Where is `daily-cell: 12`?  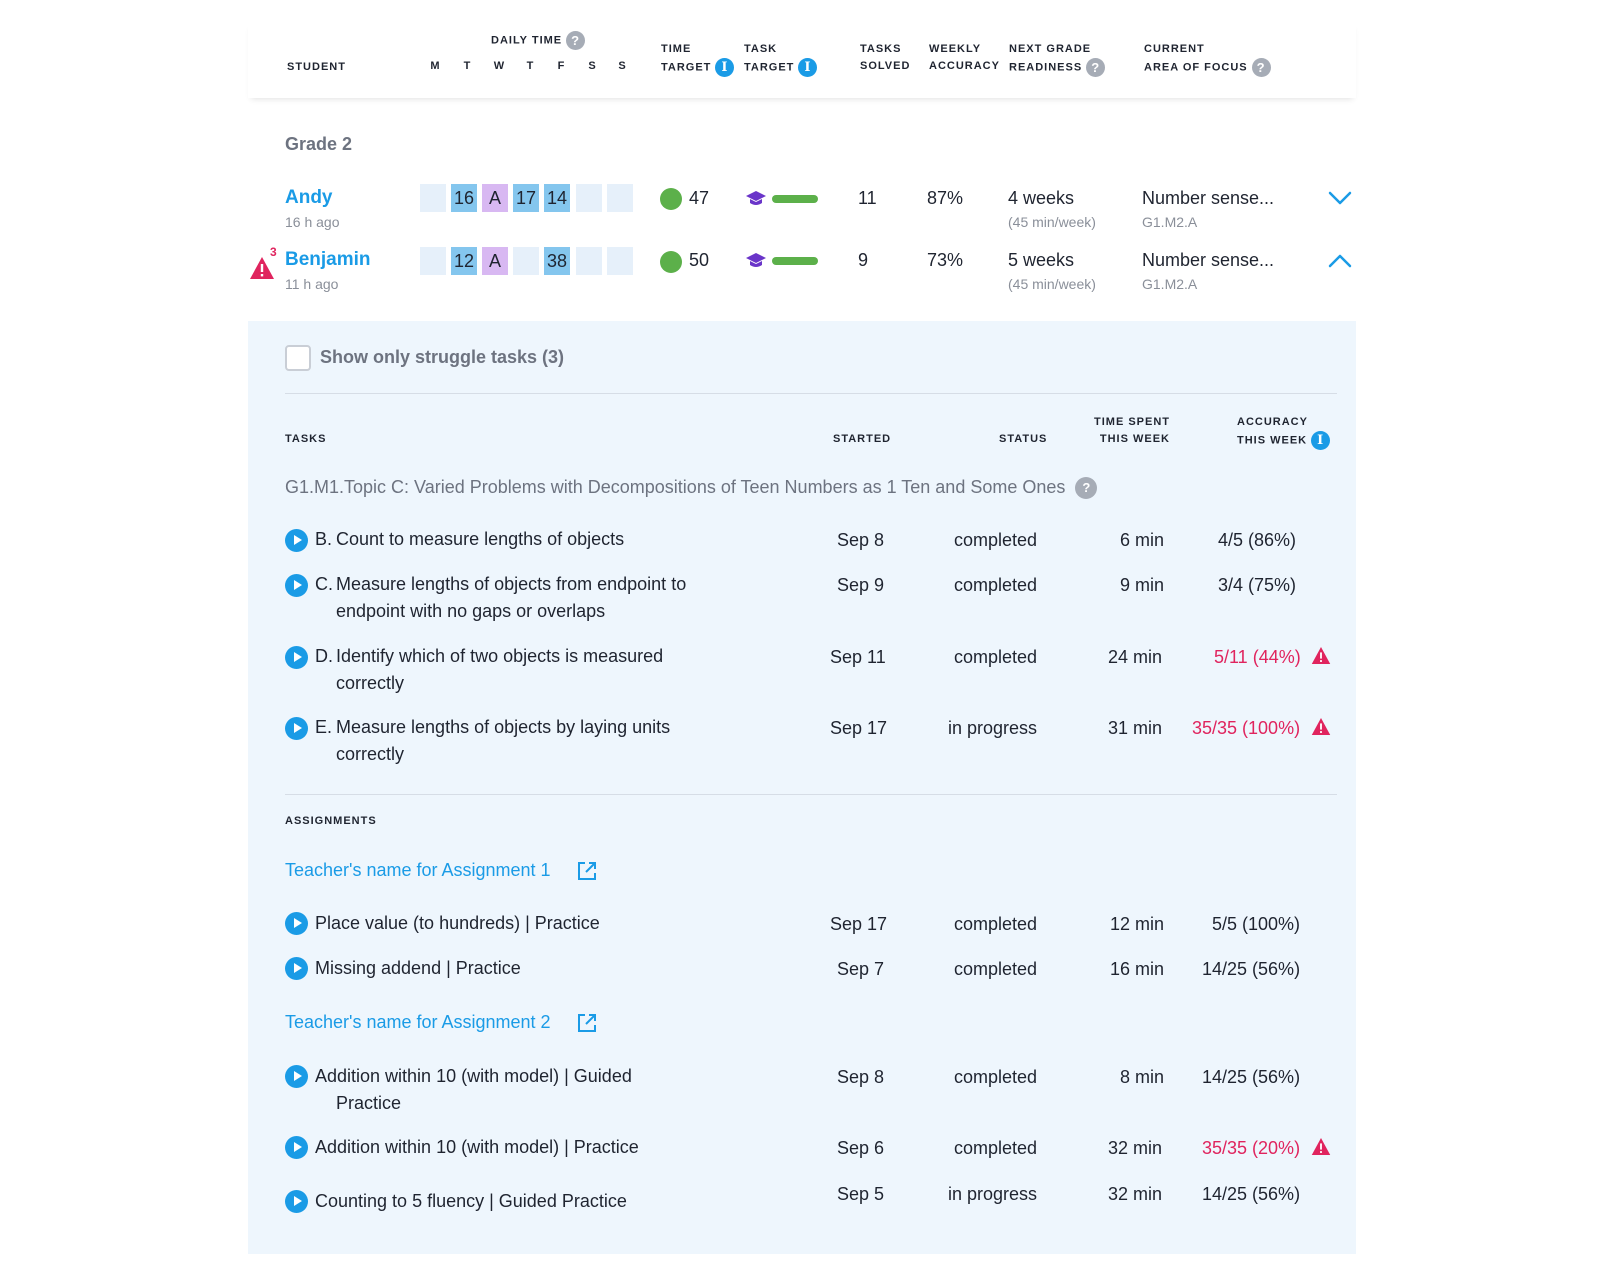
daily-cell: 12 is located at coordinates (464, 261).